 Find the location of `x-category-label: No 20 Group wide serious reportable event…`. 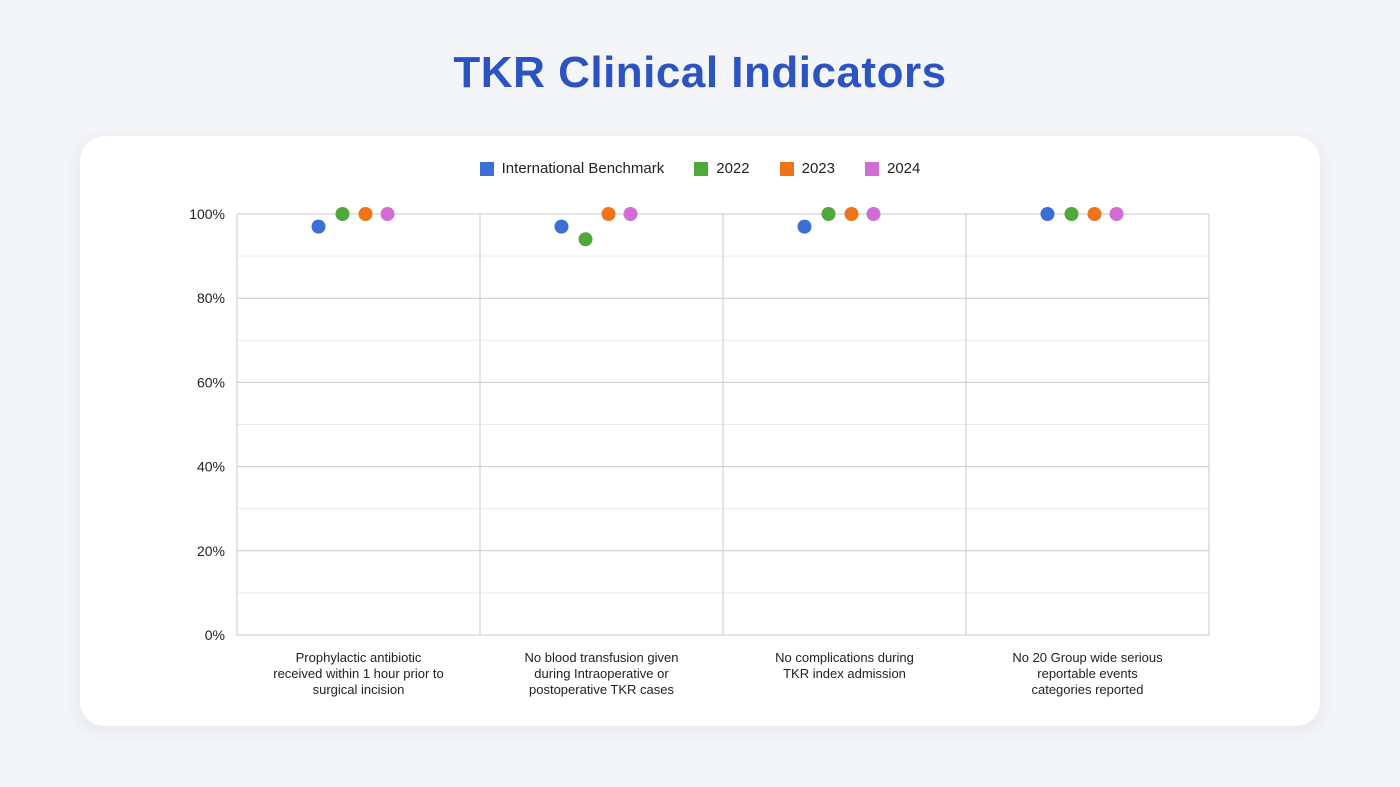

x-category-label: No 20 Group wide serious reportable event… is located at coordinates (1087, 673).